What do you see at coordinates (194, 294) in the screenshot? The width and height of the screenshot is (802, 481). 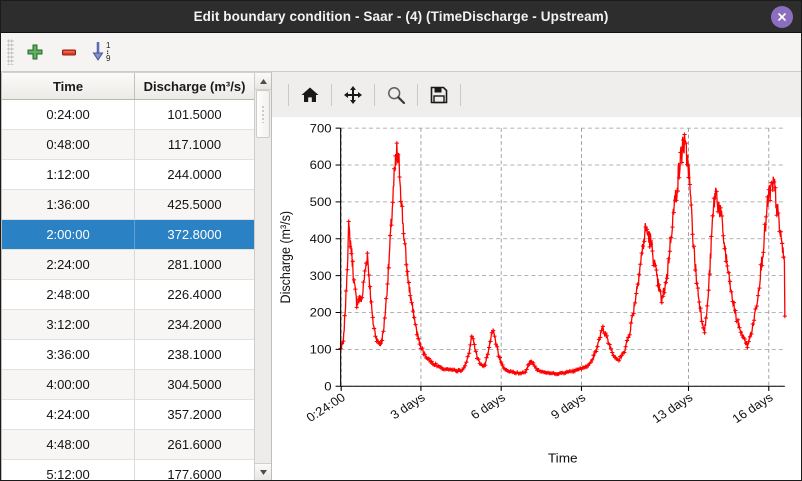 I see `cell-discharge: 226.4000` at bounding box center [194, 294].